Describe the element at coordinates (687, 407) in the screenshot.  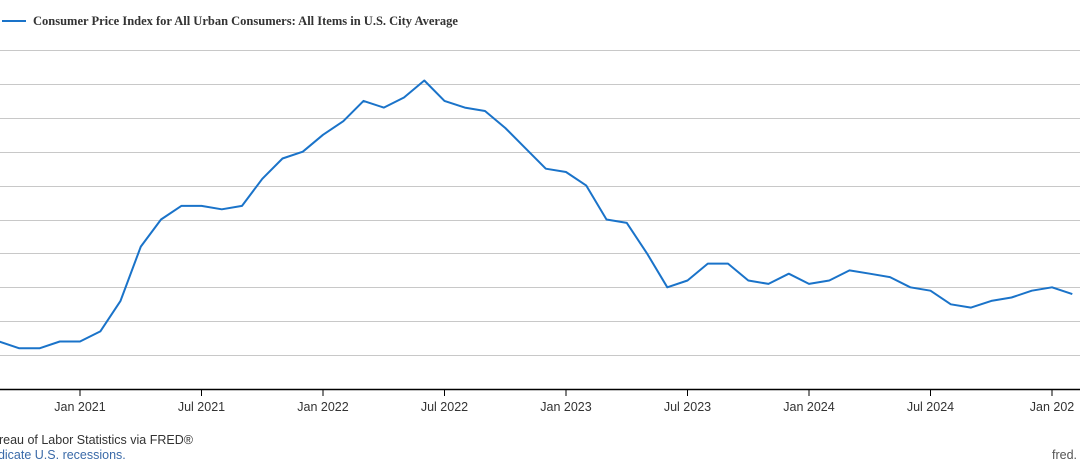
I see `x-tick-label: Jul 2023` at that location.